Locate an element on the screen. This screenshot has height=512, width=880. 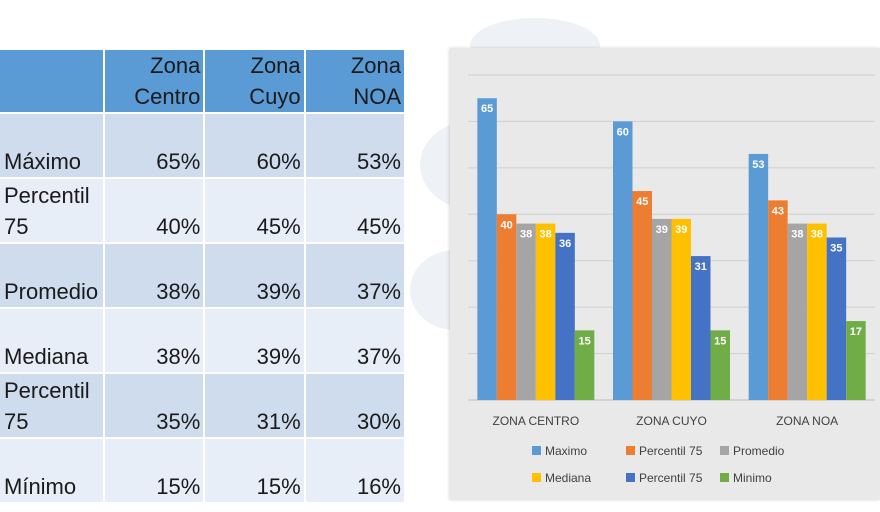
table-cell: 30% is located at coordinates (355, 406).